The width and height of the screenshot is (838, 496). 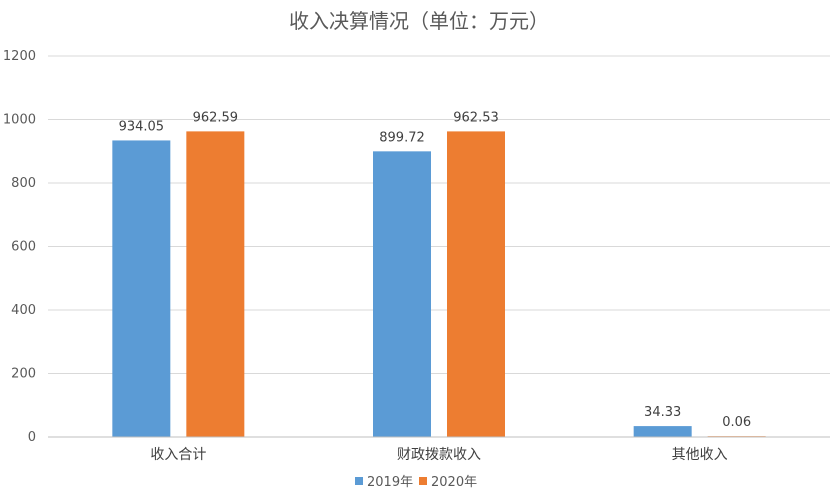 What do you see at coordinates (700, 455) in the screenshot?
I see `x-category-label: 其他收入` at bounding box center [700, 455].